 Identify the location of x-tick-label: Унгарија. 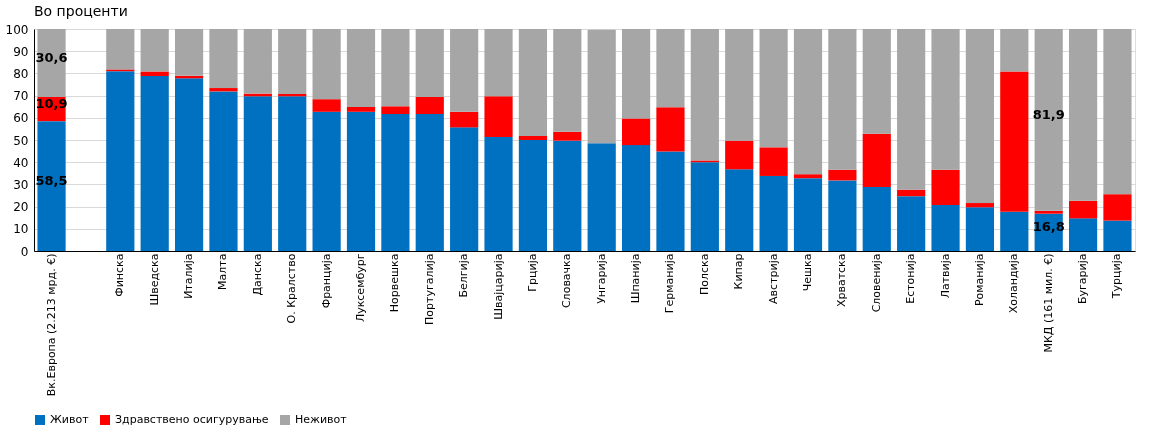
(601, 278).